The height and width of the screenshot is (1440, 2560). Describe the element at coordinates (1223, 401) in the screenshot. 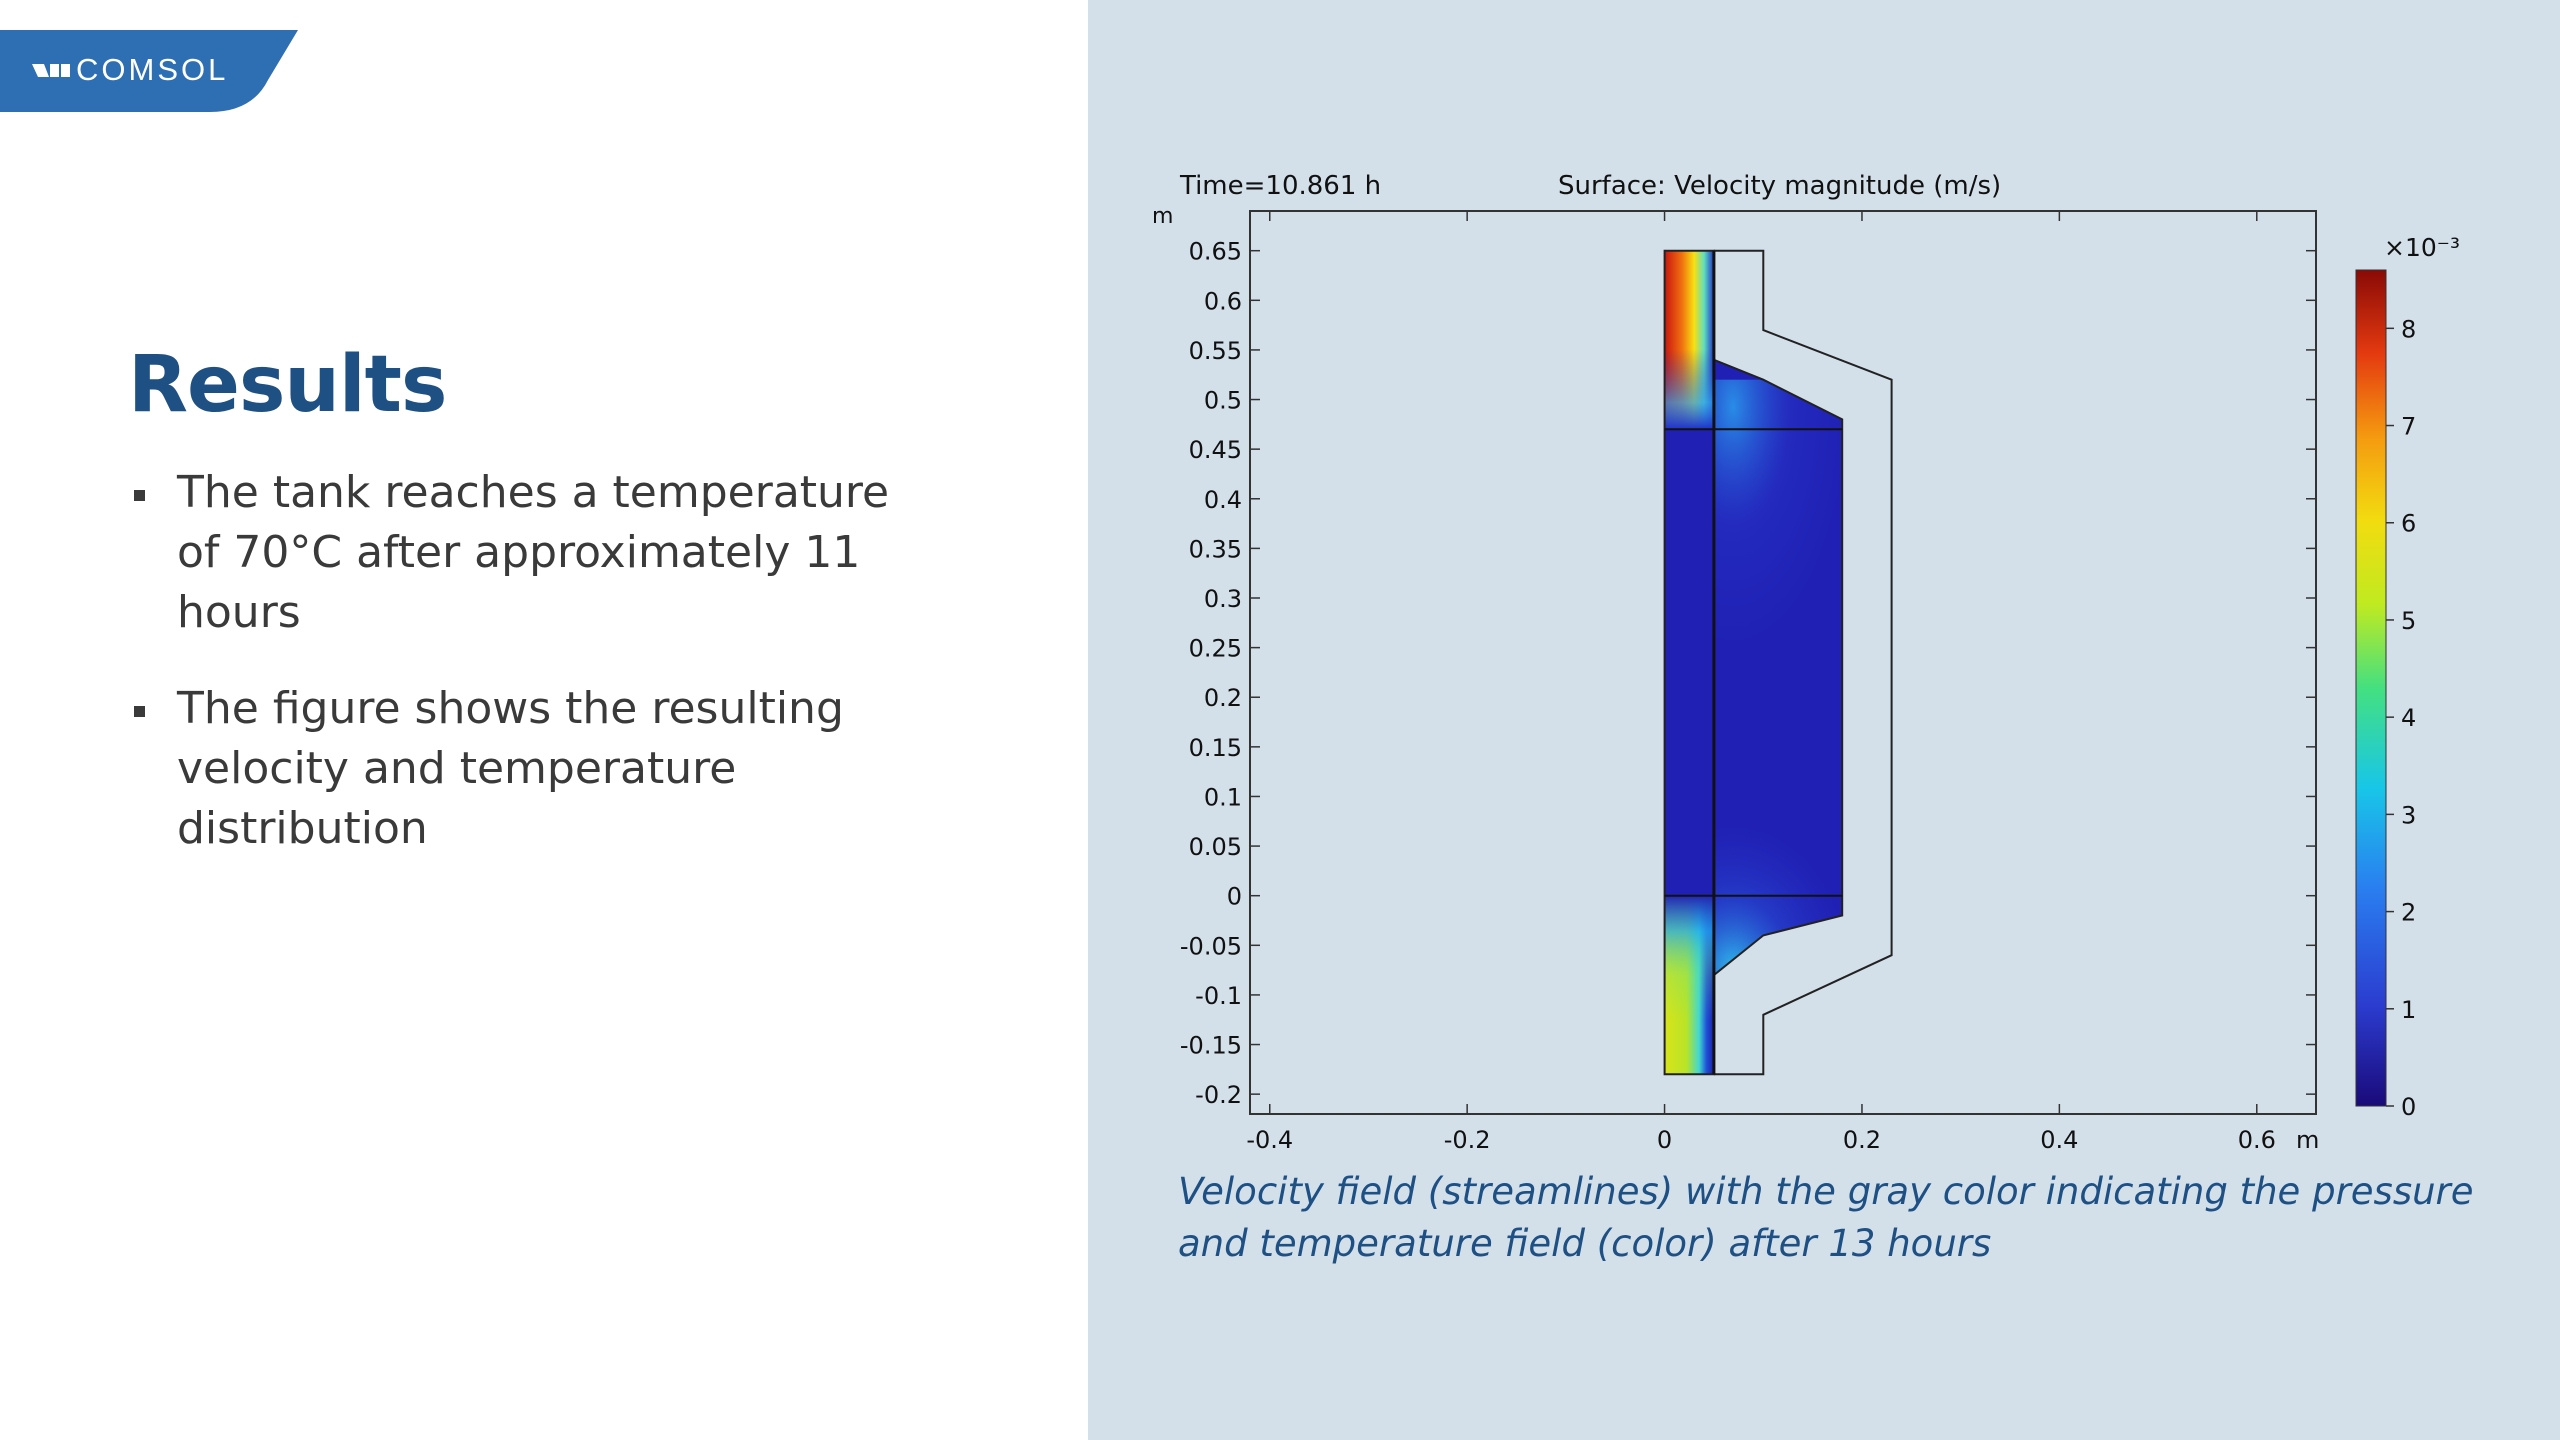

I see `y-tick-label: 0.5` at that location.